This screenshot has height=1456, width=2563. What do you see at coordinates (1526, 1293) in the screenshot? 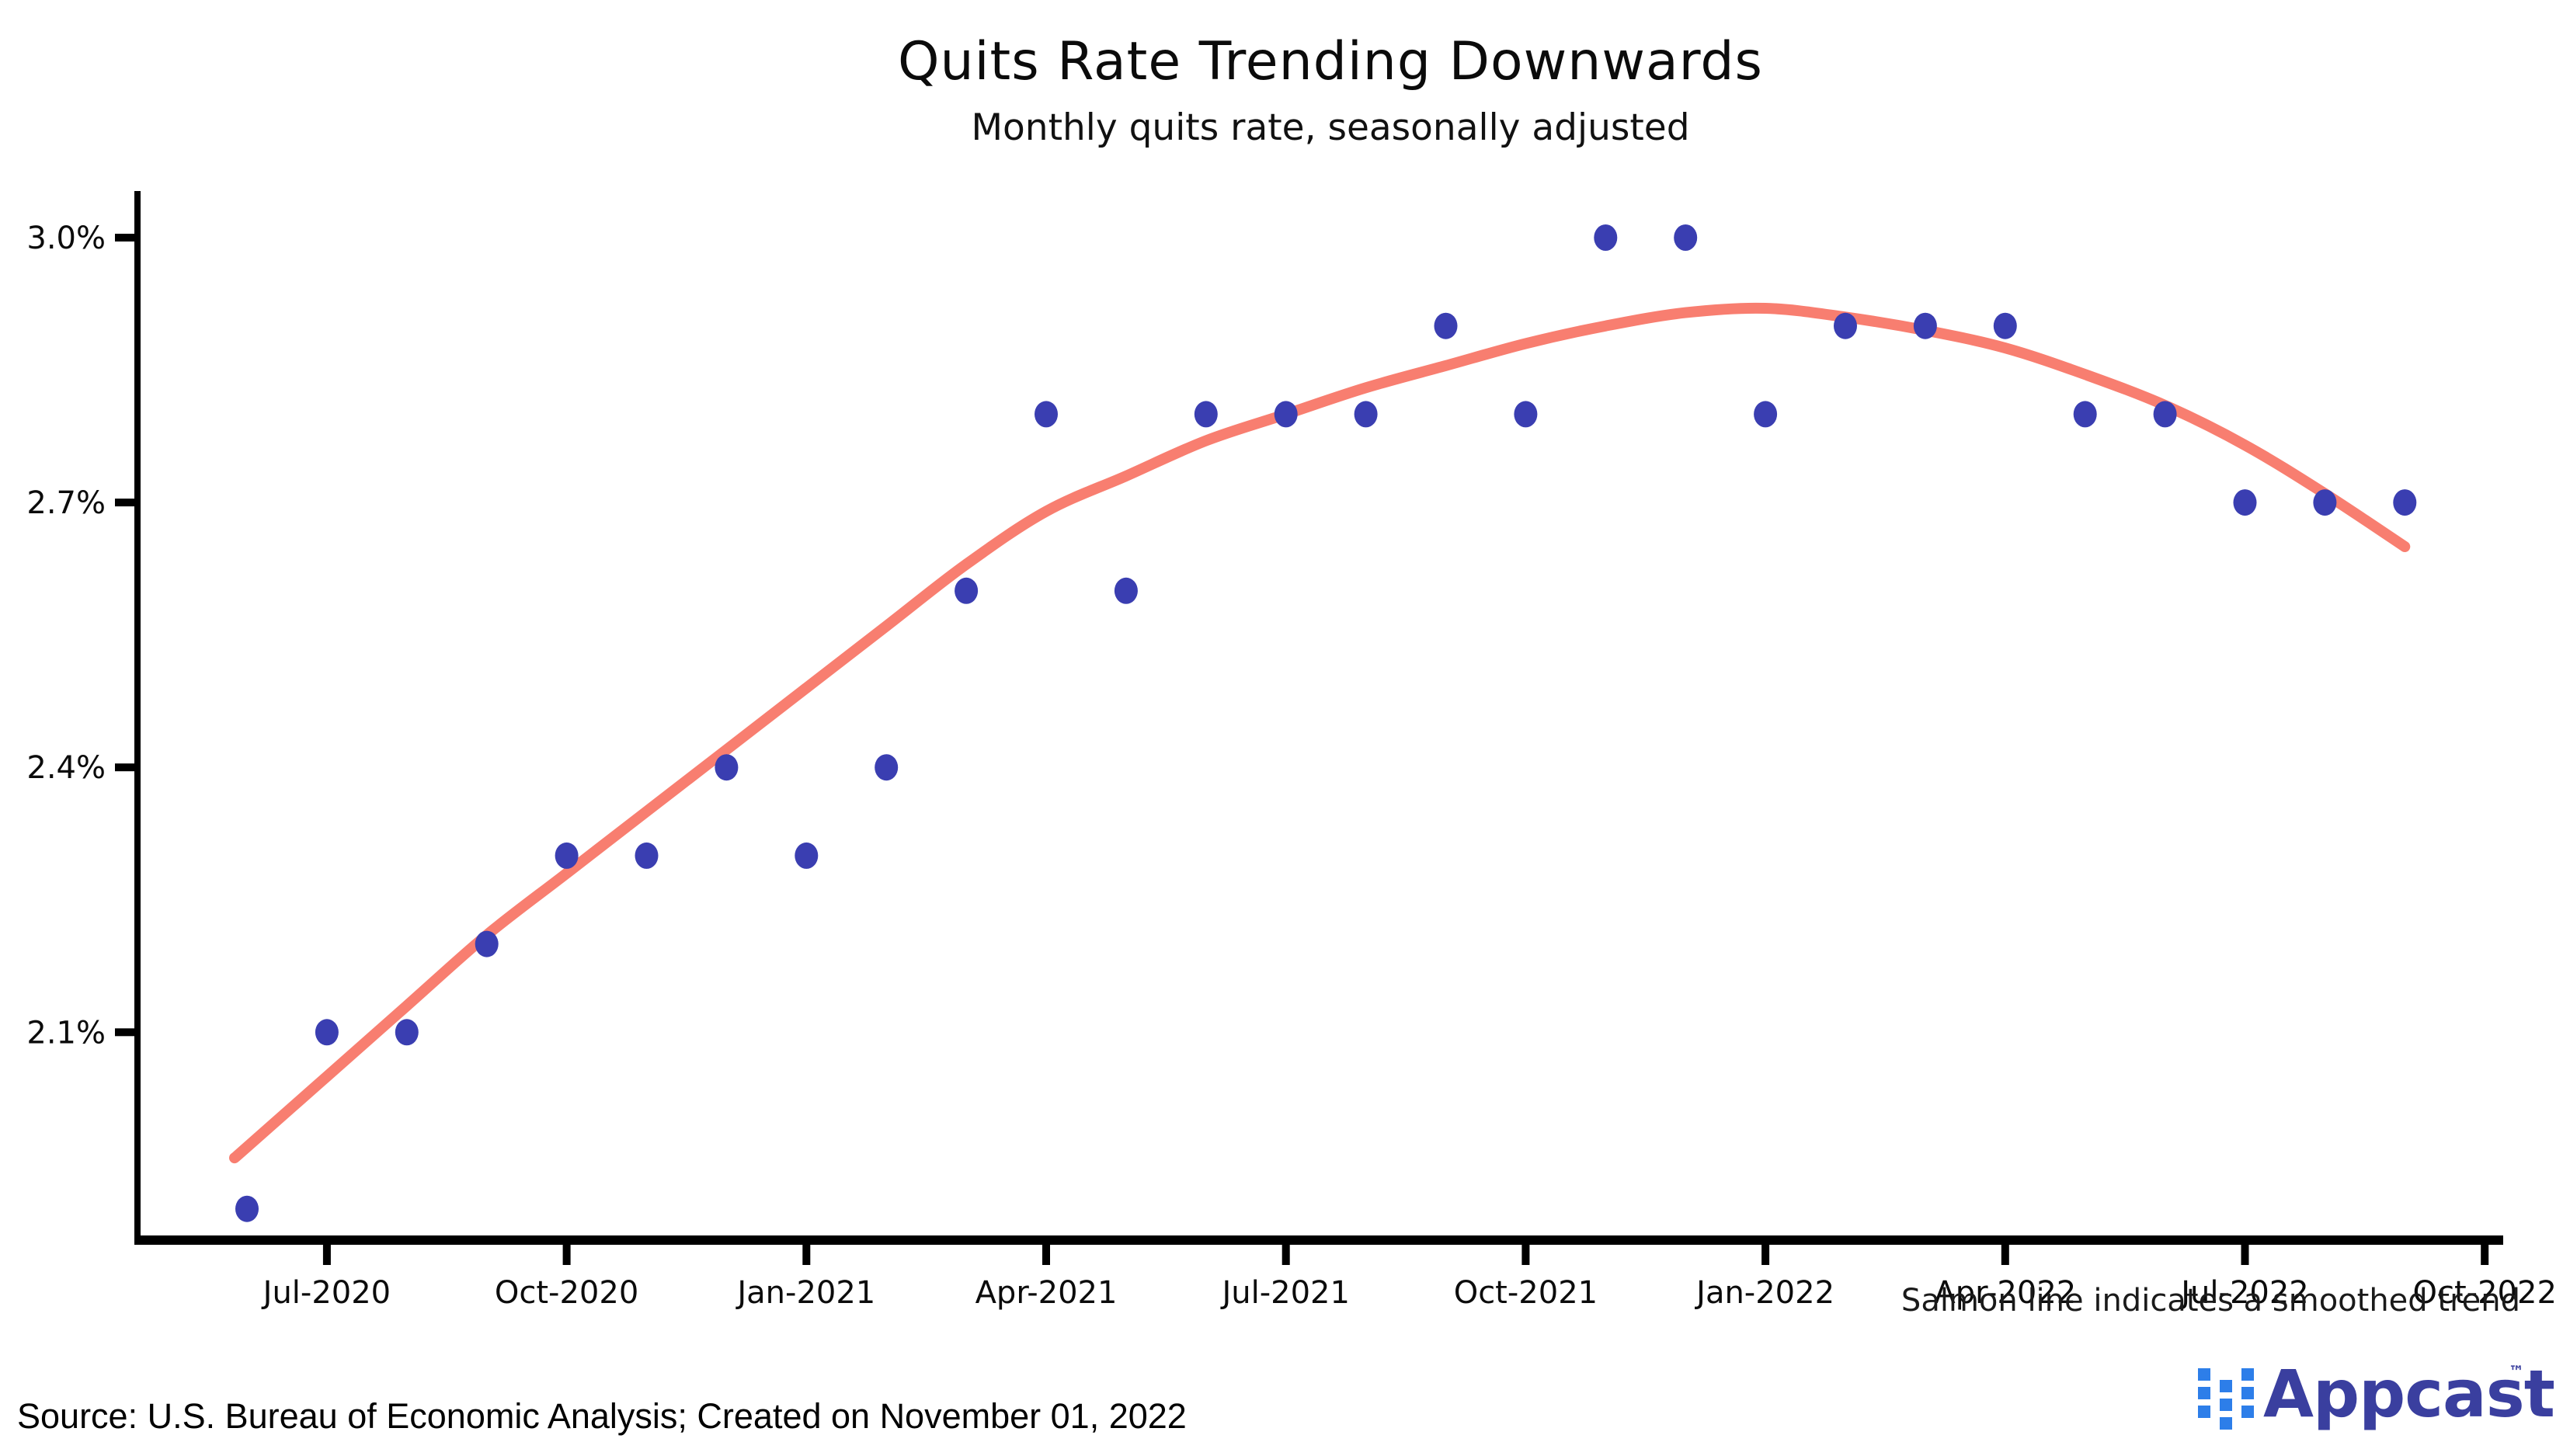
I see `x-axis-tick-label: Oct-2021` at bounding box center [1526, 1293].